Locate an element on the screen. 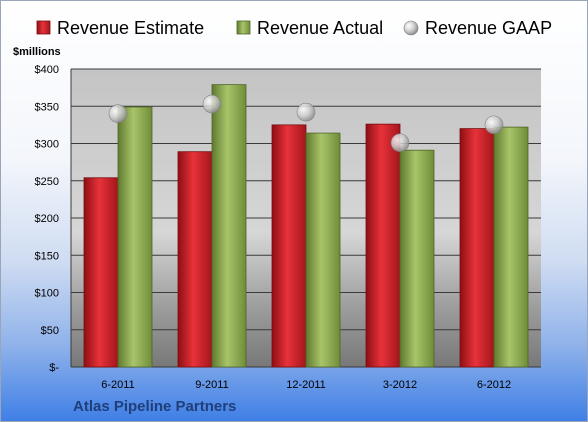 The width and height of the screenshot is (588, 422). legend-entry: Revenue GAAP is located at coordinates (488, 28).